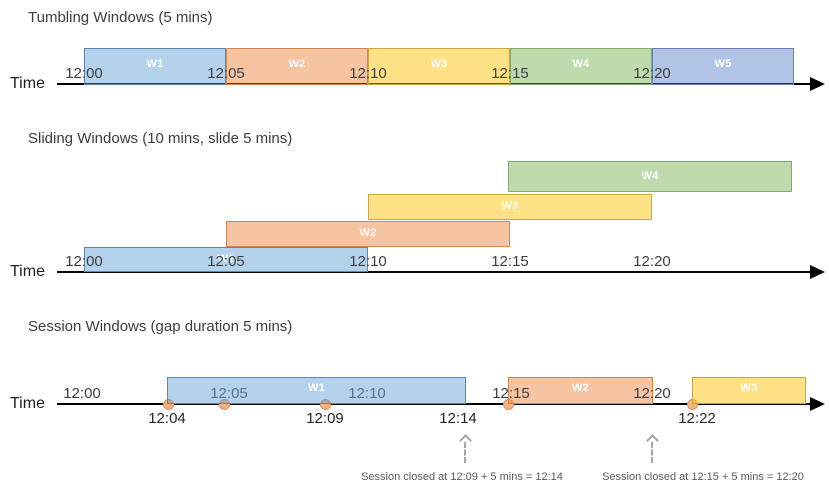 The height and width of the screenshot is (498, 829). I want to click on section-title: Tumbling Windows (5 mins), so click(120, 17).